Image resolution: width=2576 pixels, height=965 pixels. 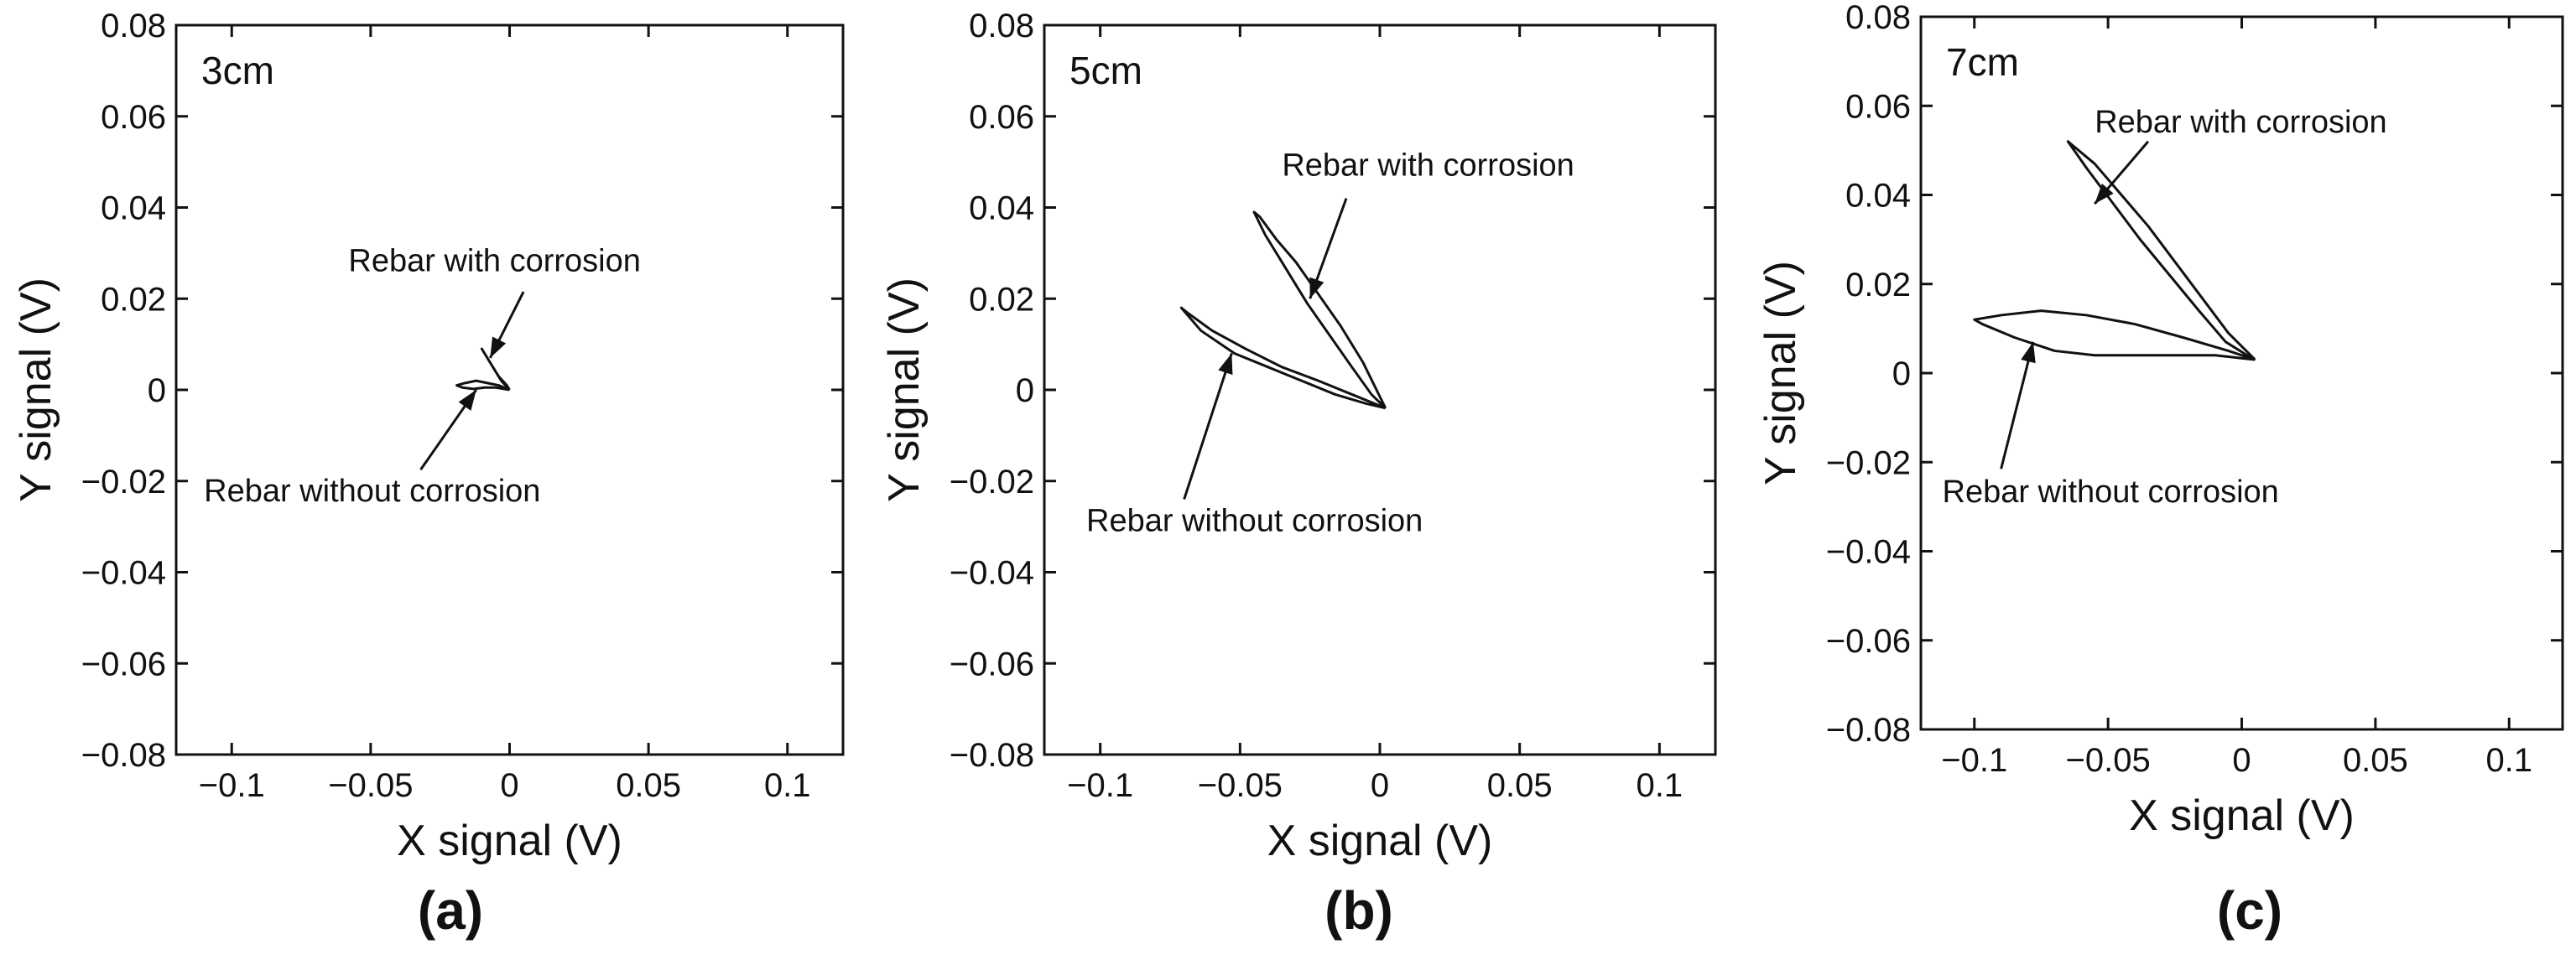 I want to click on depth-label: 5cm, so click(x=1105, y=70).